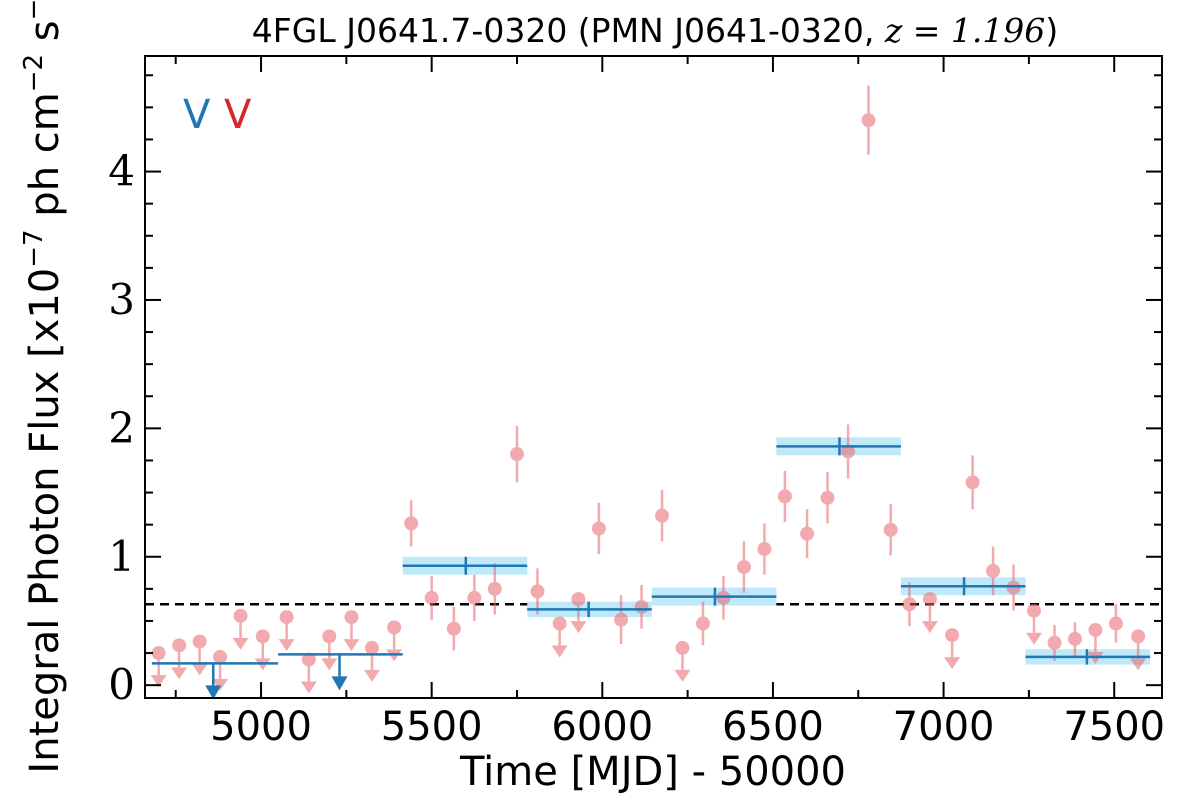  Describe the element at coordinates (773, 727) in the screenshot. I see `x-tick-label: 6500` at that location.